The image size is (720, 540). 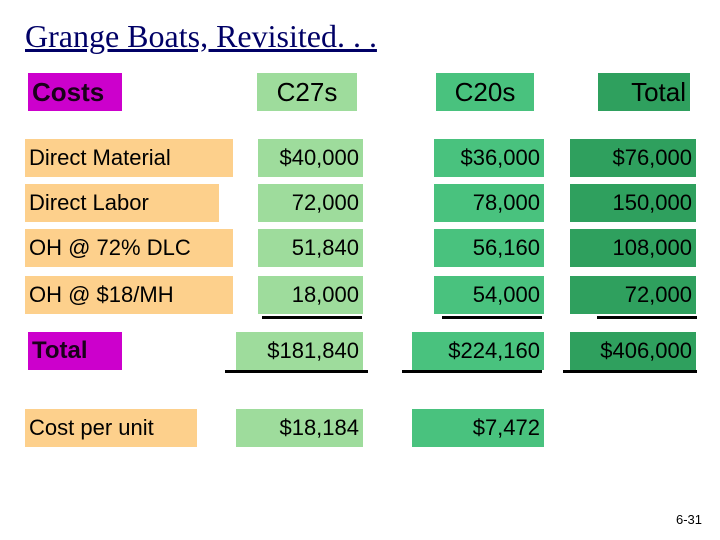 What do you see at coordinates (630, 371) in the screenshot?
I see `total-underline-total` at bounding box center [630, 371].